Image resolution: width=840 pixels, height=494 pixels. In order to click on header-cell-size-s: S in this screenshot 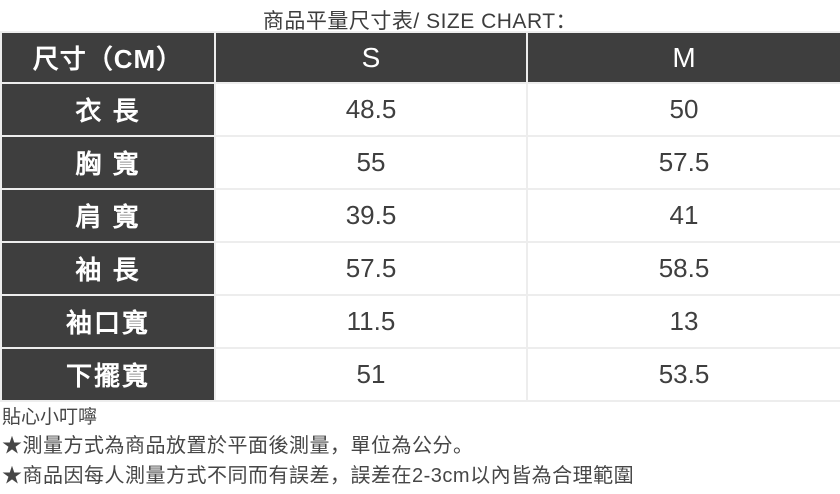, I will do `click(371, 57)`.